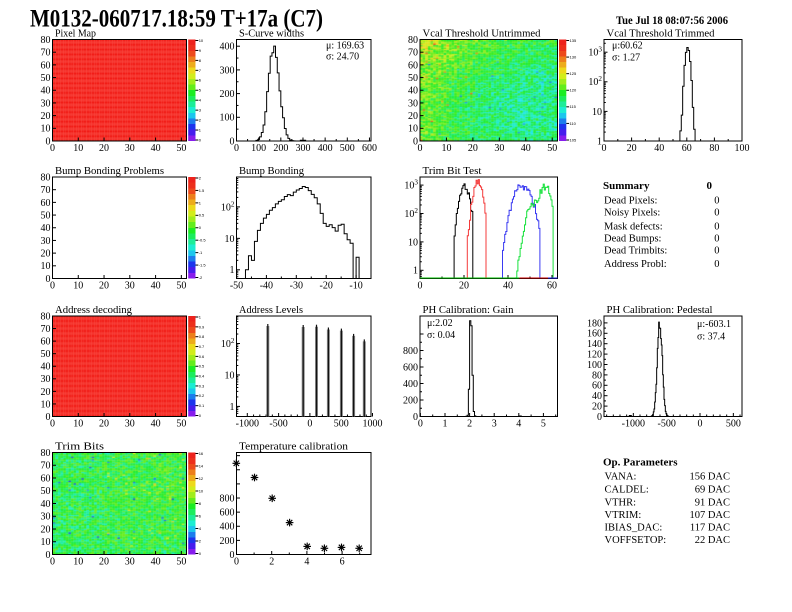  I want to click on svg-text: VTHR:, so click(621, 502).